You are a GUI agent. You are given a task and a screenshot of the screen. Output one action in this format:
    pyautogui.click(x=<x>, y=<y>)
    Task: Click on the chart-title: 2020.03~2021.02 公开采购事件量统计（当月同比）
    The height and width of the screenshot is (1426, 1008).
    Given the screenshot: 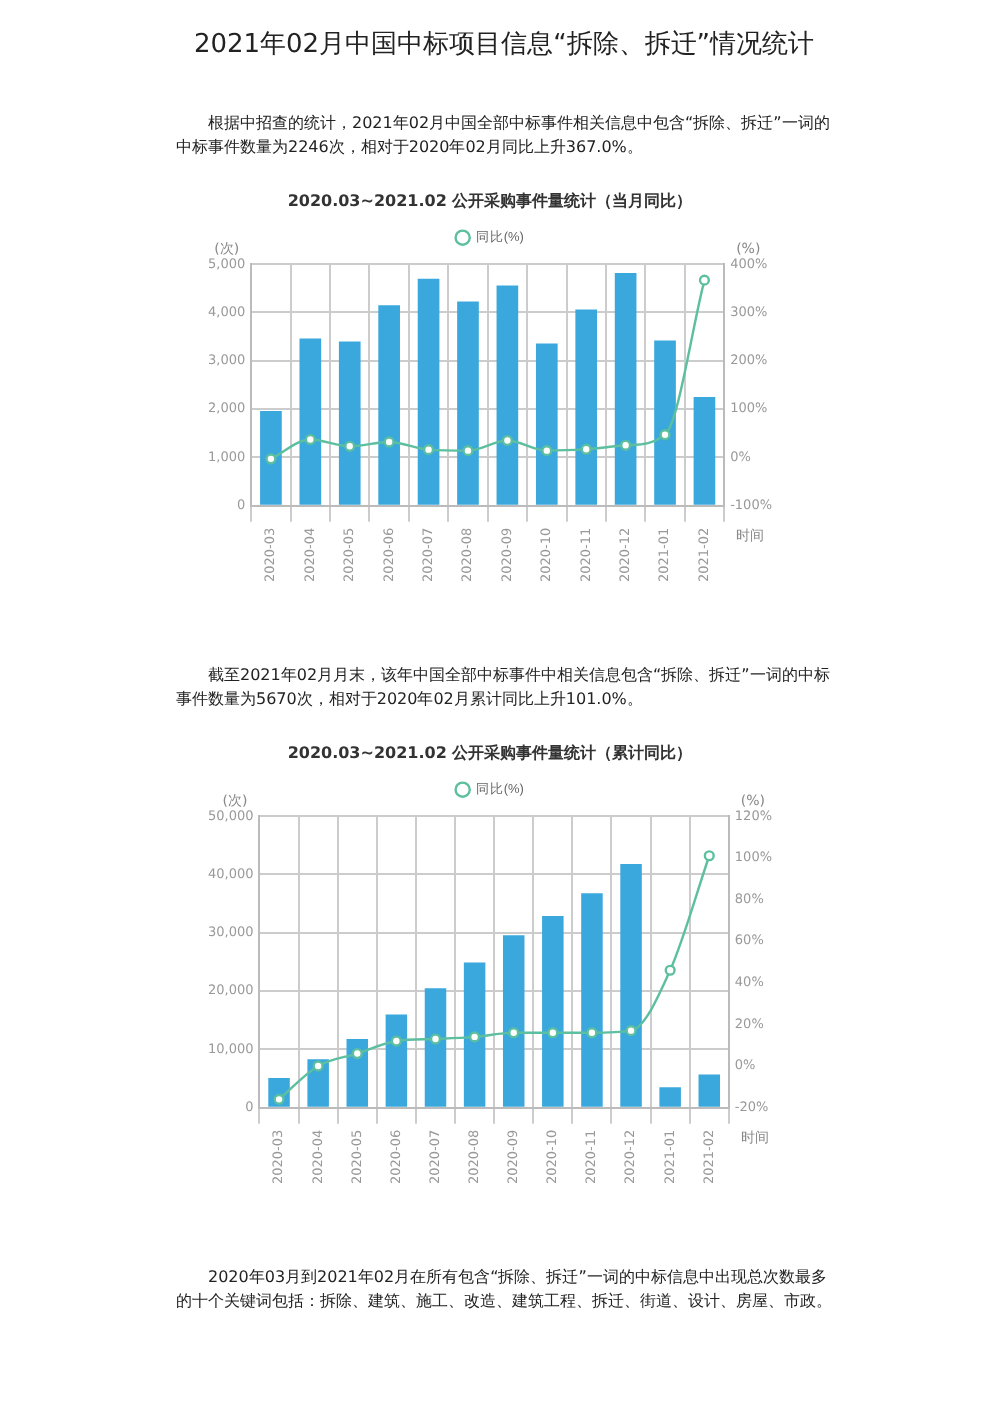 What is the action you would take?
    pyautogui.click(x=490, y=200)
    